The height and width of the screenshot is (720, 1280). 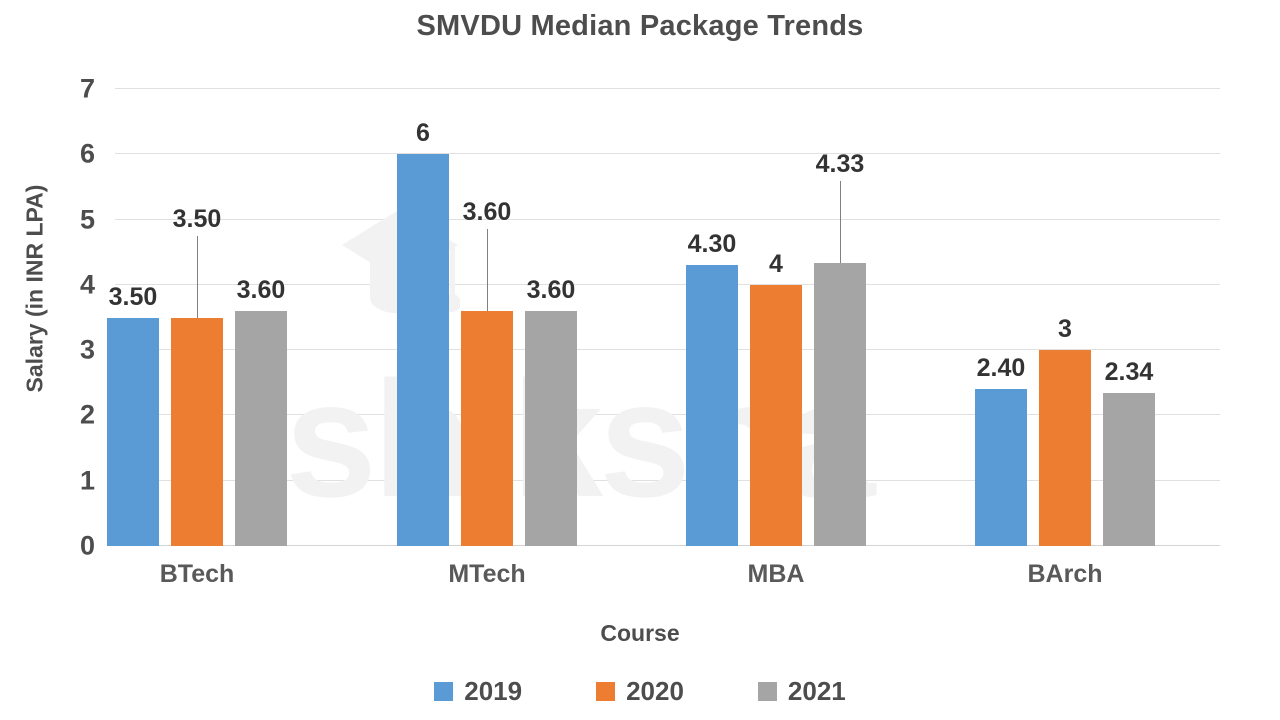 What do you see at coordinates (1065, 448) in the screenshot?
I see `bar-2020-barch` at bounding box center [1065, 448].